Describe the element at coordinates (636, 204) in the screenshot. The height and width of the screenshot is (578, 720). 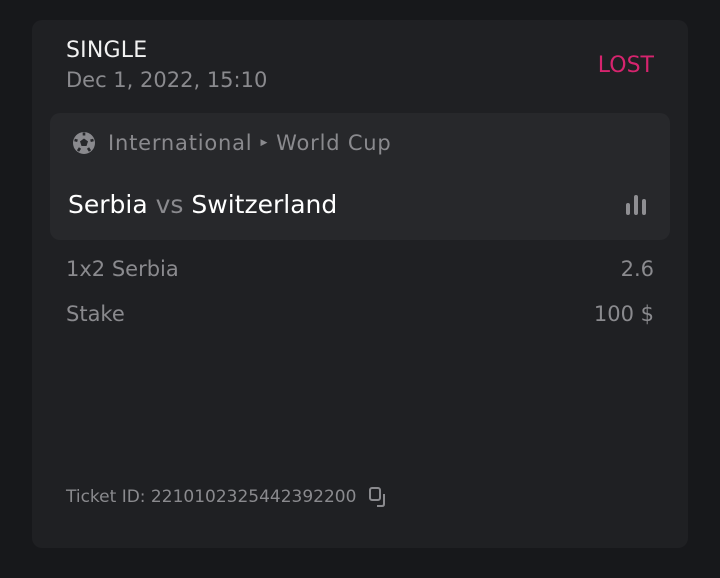
I see `bar-chart-icon` at that location.